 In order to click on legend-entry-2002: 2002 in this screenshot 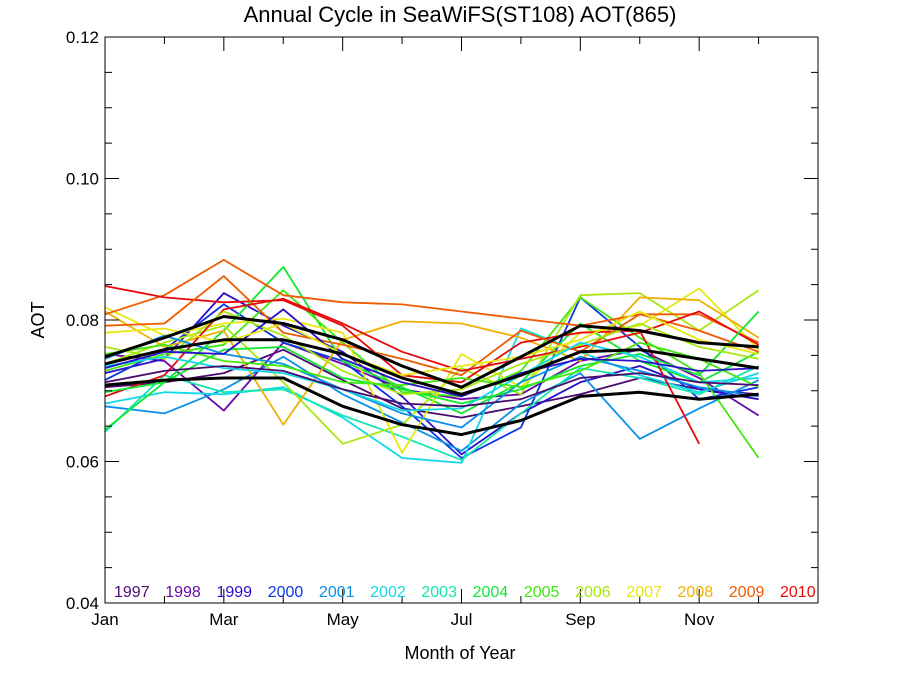, I will do `click(388, 592)`.